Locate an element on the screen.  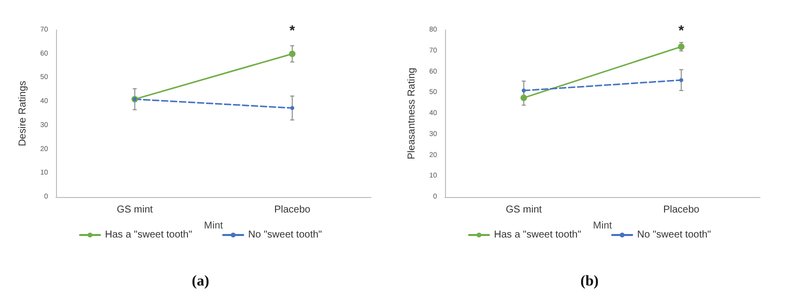
text: (a) is located at coordinates (201, 282).